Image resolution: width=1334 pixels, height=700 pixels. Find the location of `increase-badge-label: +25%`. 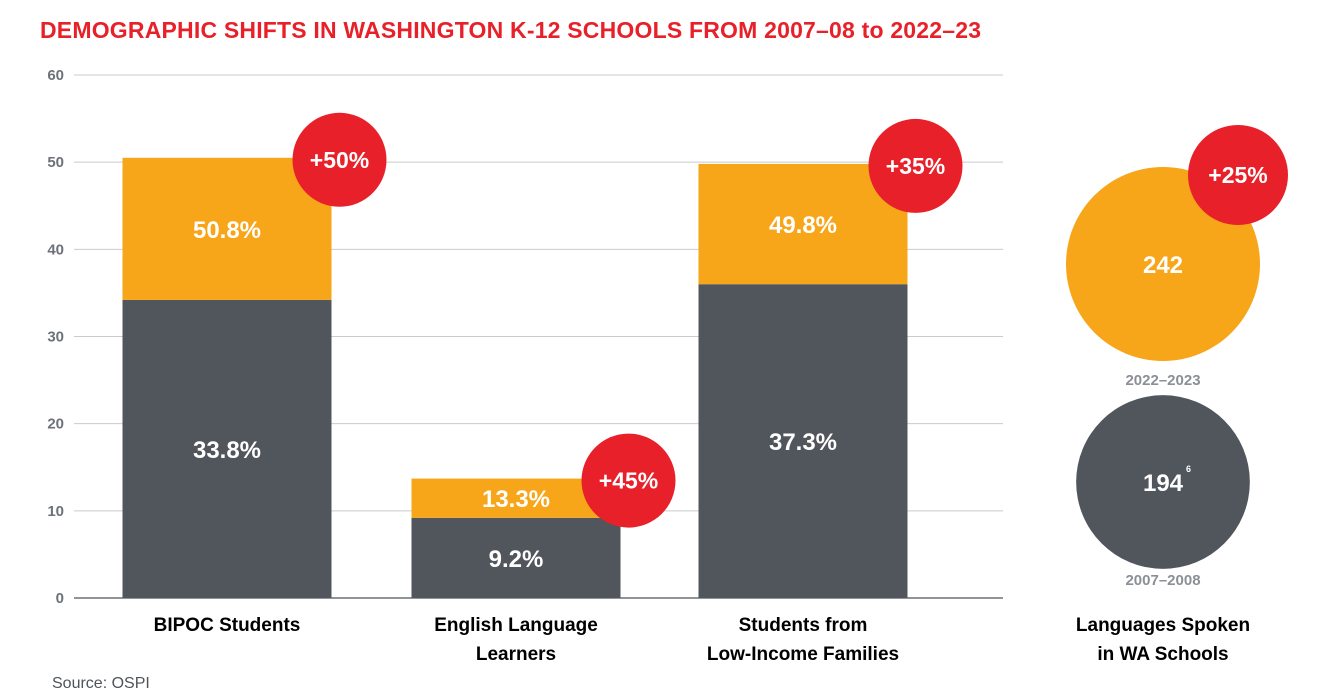

increase-badge-label: +25% is located at coordinates (1237, 175).